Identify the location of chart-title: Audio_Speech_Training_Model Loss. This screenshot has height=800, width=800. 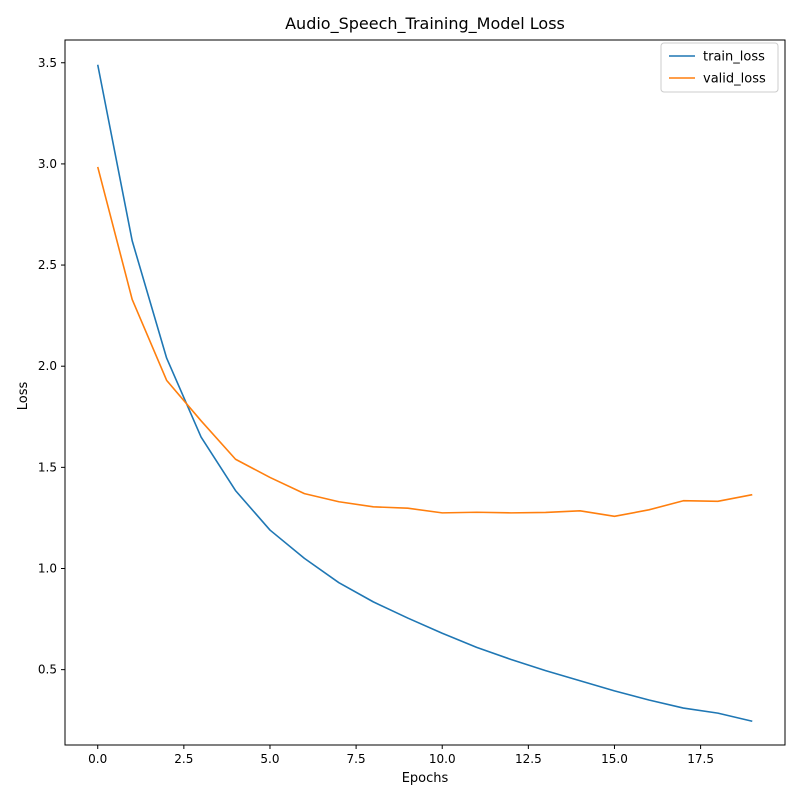
(425, 24).